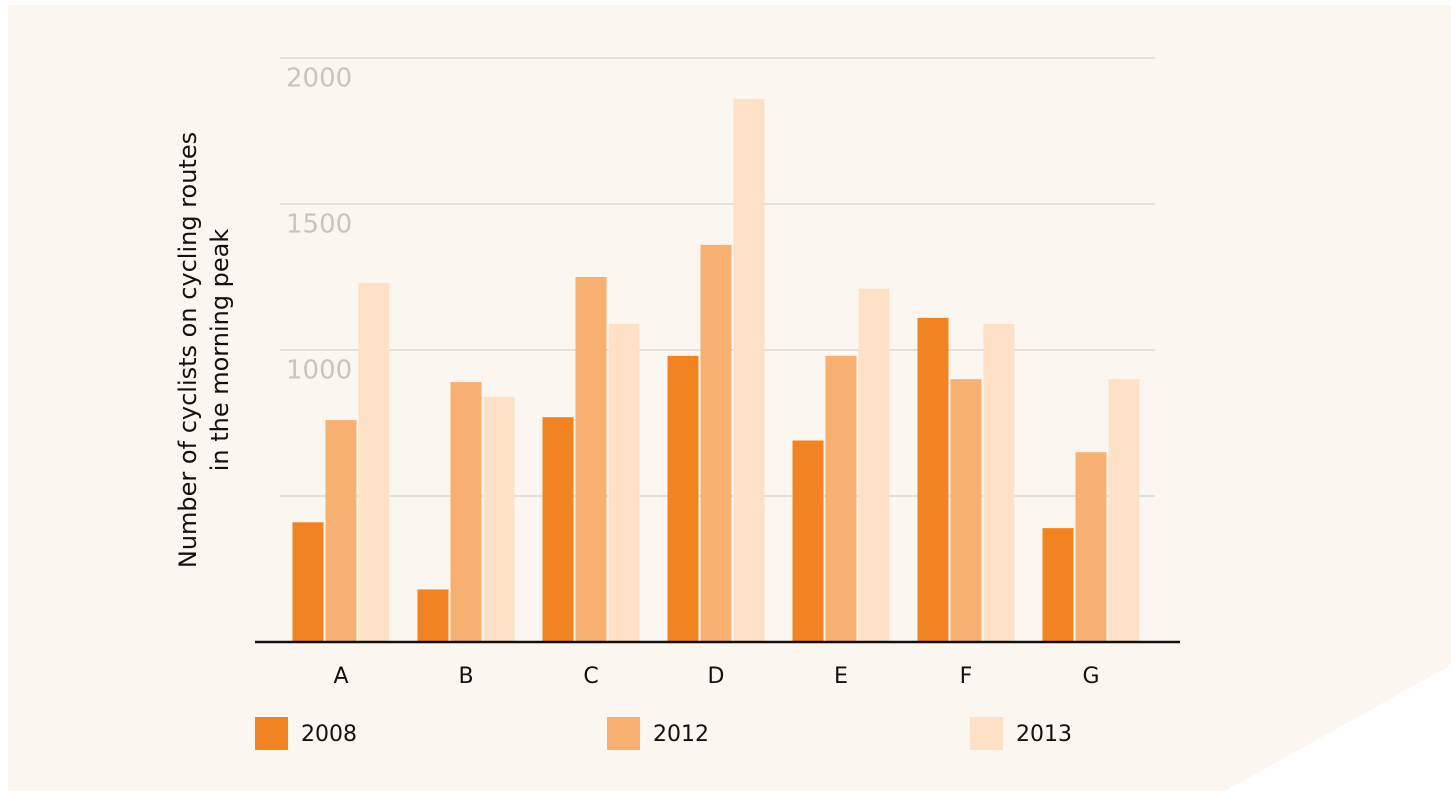 The image size is (1451, 791). What do you see at coordinates (590, 676) in the screenshot?
I see `x-tick-label: C` at bounding box center [590, 676].